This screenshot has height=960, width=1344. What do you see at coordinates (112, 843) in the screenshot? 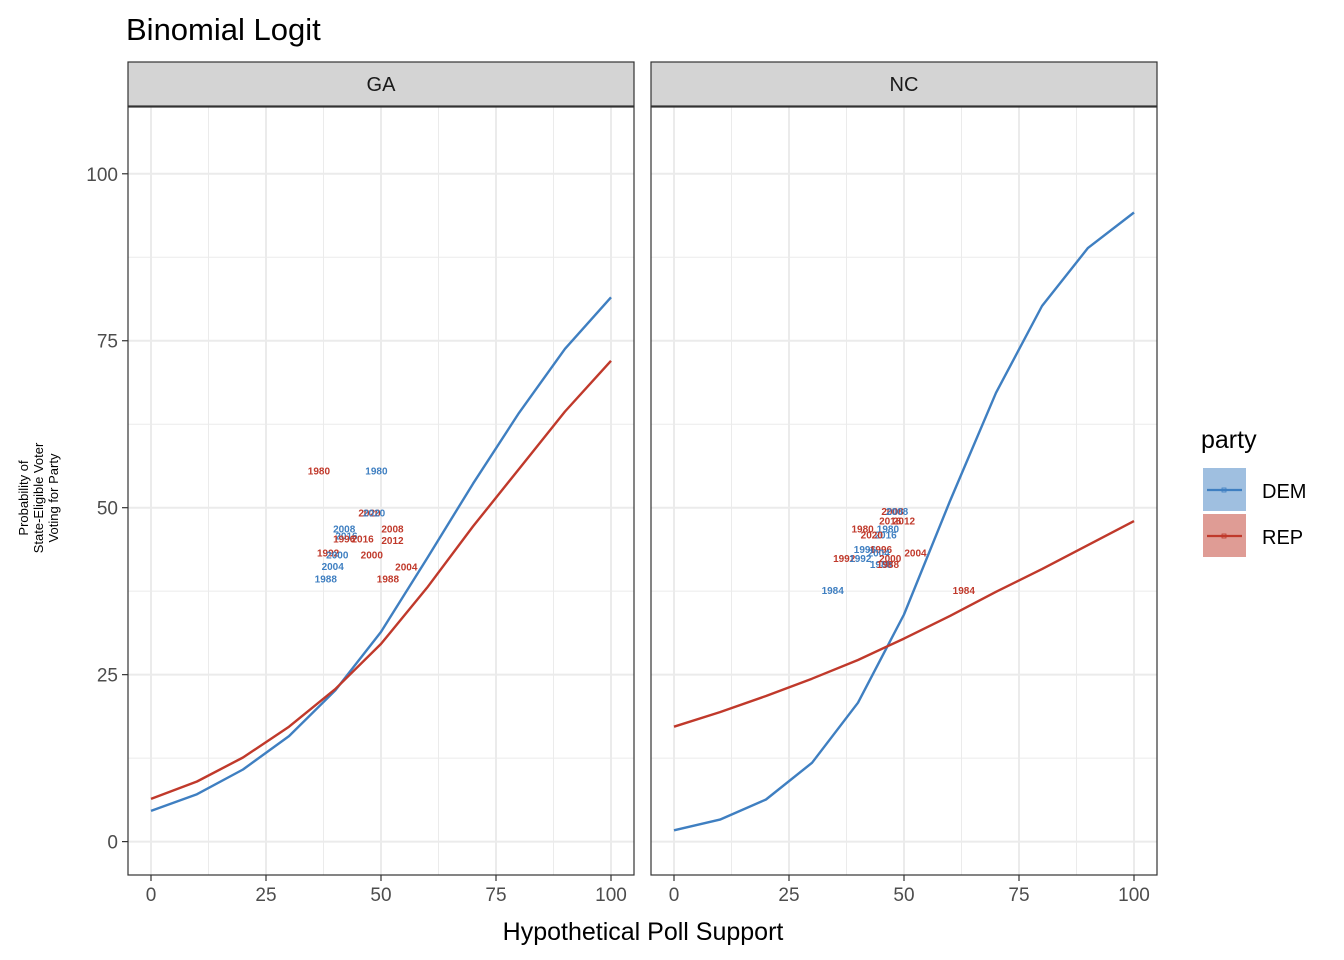
I see `y-tick-label: 0` at bounding box center [112, 843].